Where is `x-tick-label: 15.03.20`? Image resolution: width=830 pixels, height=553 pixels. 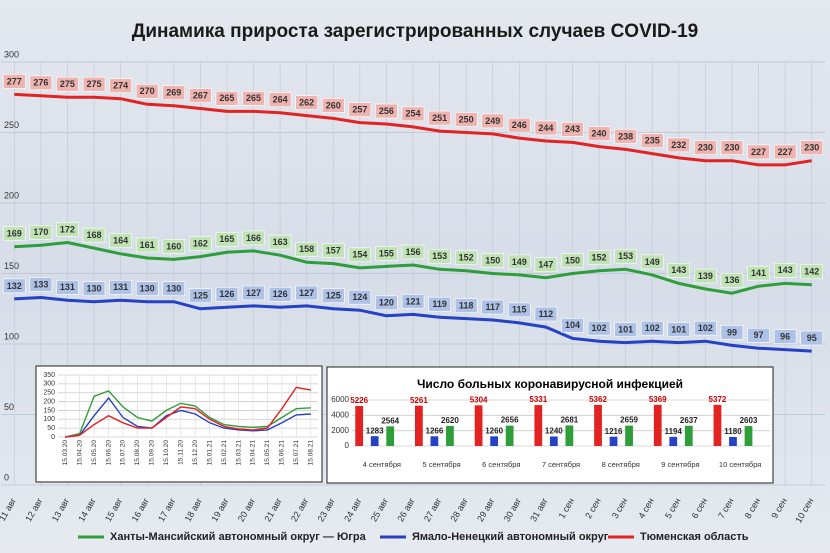 x-tick-label: 15.03.20 is located at coordinates (65, 453).